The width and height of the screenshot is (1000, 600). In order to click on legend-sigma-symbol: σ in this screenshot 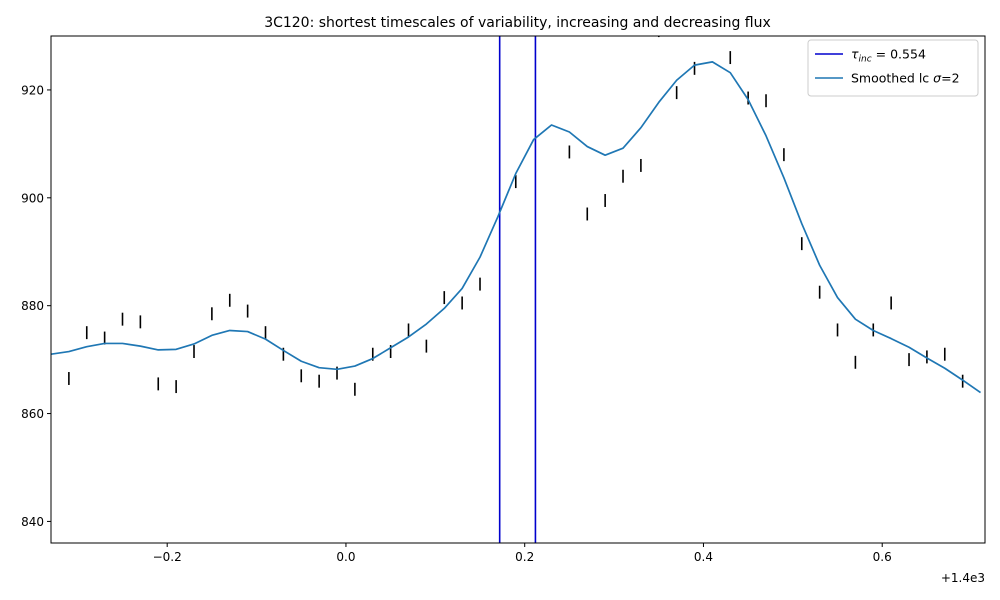, I will do `click(937, 78)`.